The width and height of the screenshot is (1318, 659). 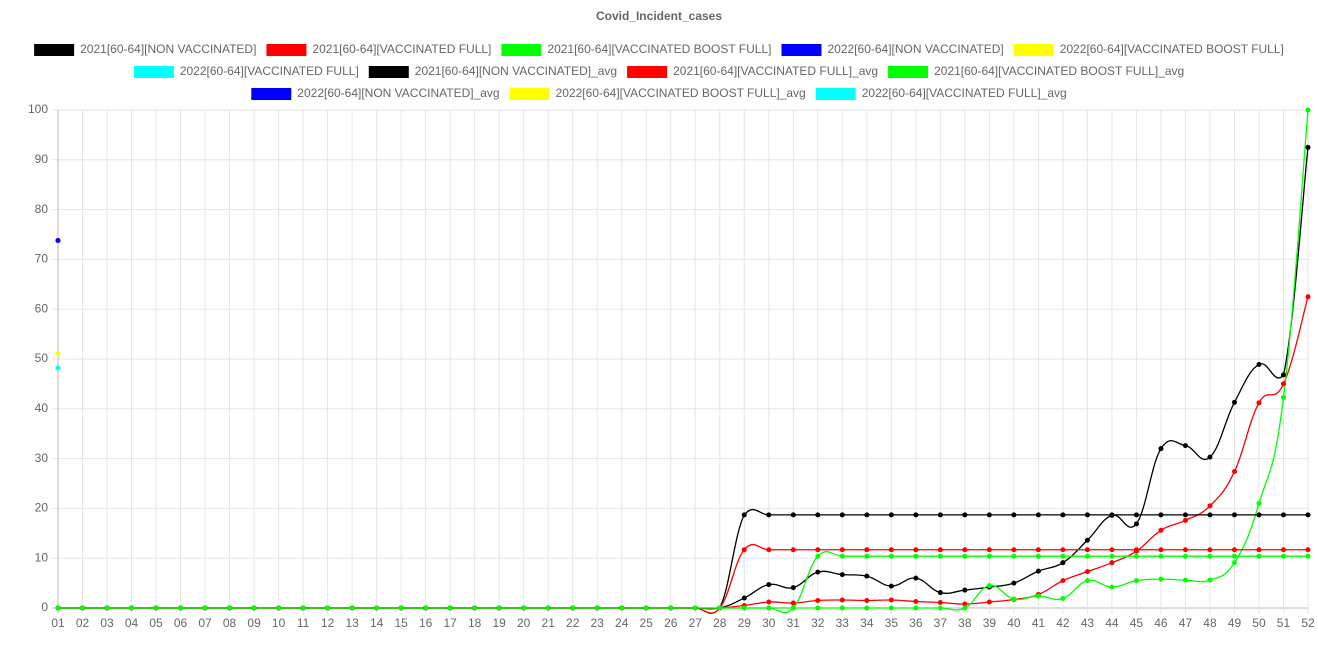 I want to click on x-tick-label: 10, so click(x=279, y=623).